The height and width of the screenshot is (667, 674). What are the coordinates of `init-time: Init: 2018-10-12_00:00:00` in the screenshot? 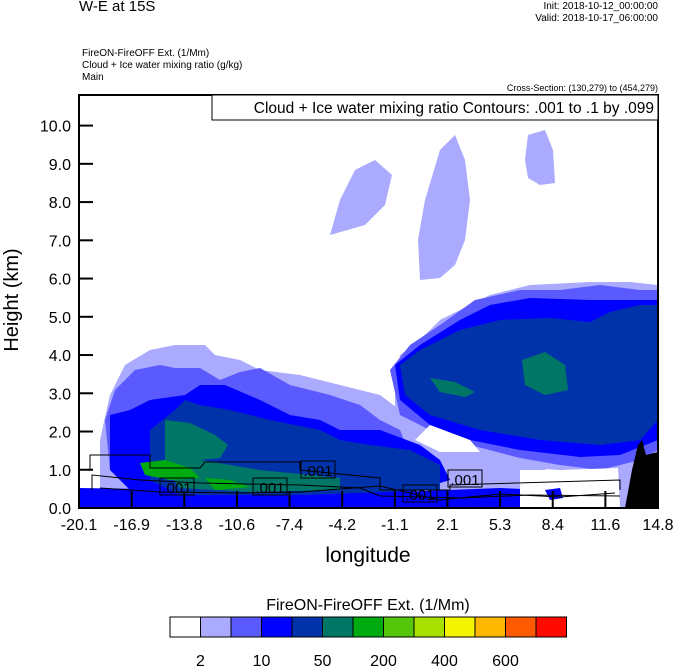 It's located at (600, 6).